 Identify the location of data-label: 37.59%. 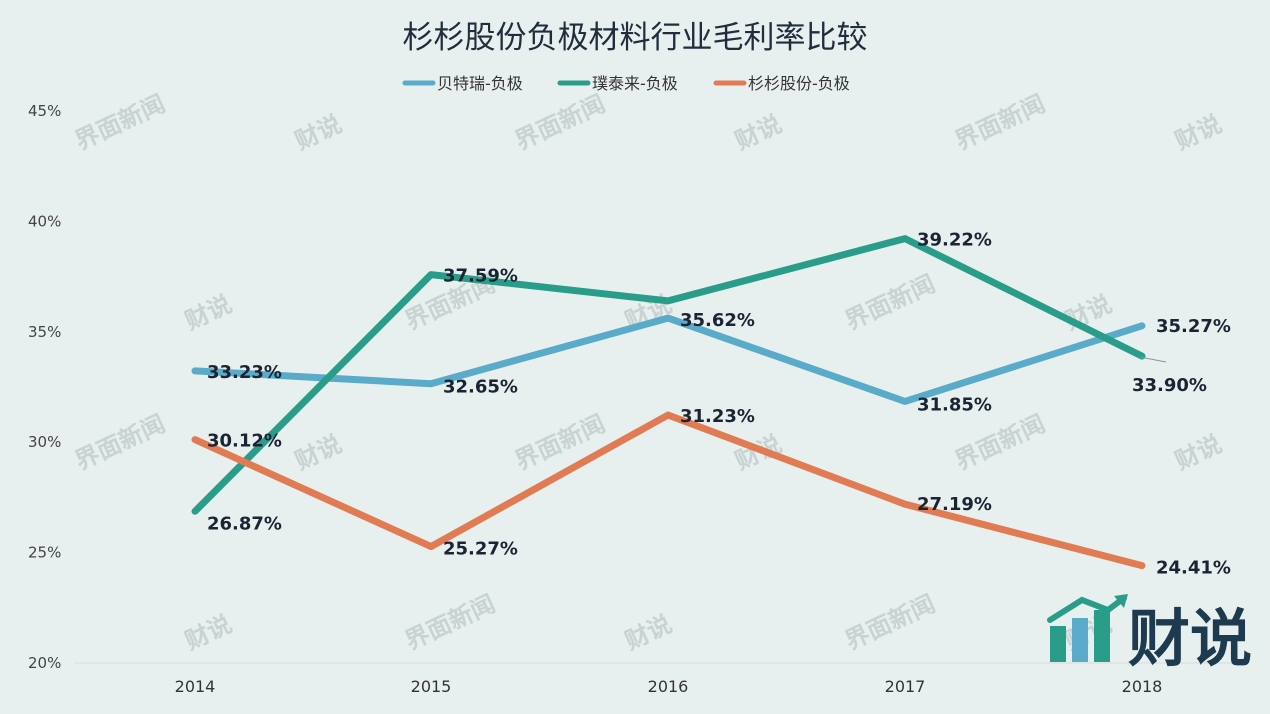
(480, 276).